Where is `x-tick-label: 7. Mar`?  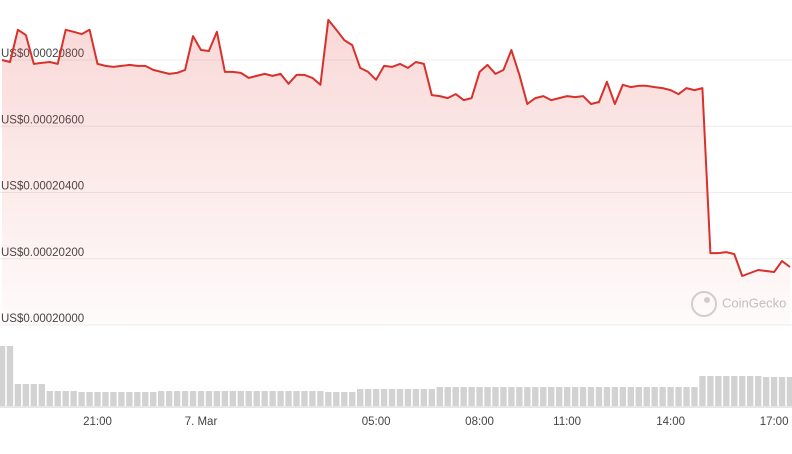 x-tick-label: 7. Mar is located at coordinates (201, 422).